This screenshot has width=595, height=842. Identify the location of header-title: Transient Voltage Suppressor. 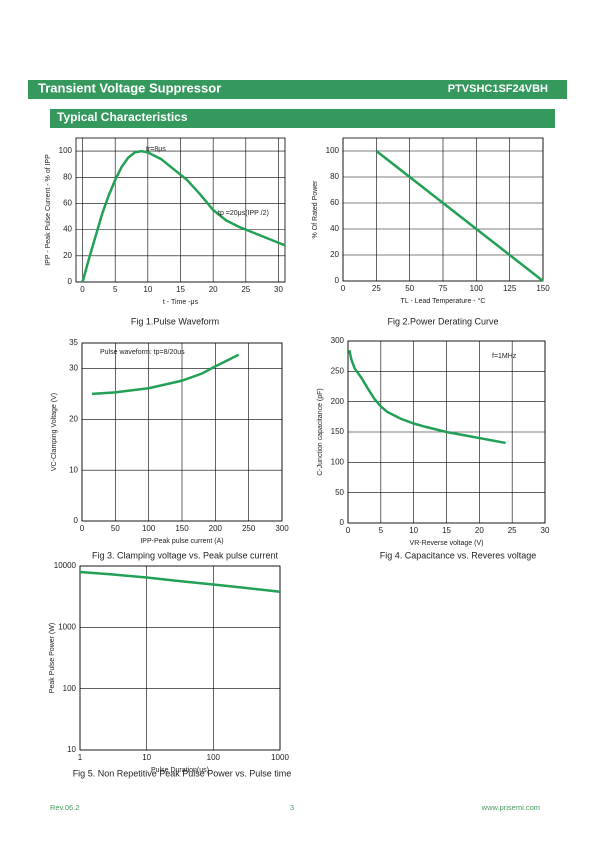
(129, 87).